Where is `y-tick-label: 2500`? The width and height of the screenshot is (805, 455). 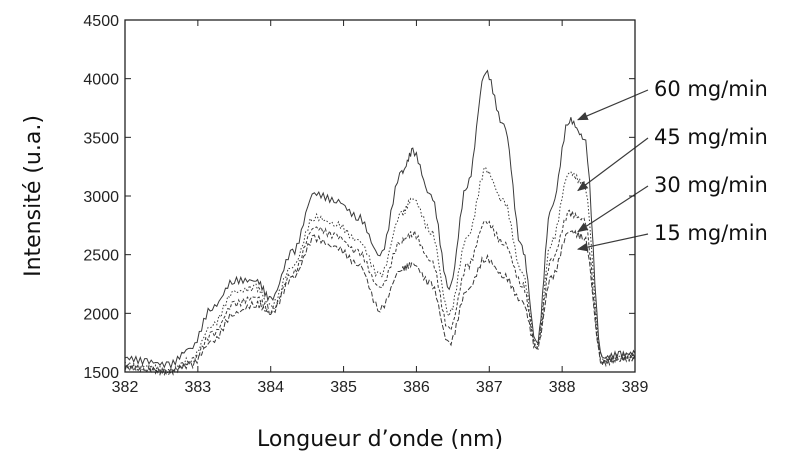 y-tick-label: 2500 is located at coordinates (101, 256).